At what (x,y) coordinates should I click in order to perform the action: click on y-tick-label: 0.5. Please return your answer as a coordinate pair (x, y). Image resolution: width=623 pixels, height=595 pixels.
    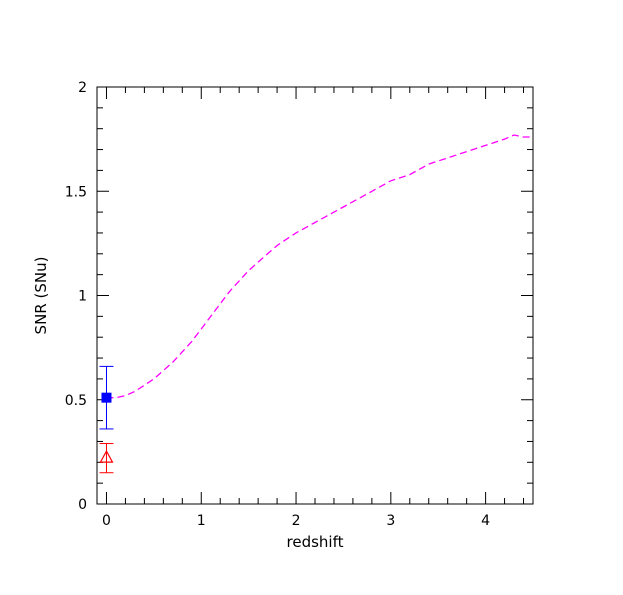
    Looking at the image, I should click on (76, 401).